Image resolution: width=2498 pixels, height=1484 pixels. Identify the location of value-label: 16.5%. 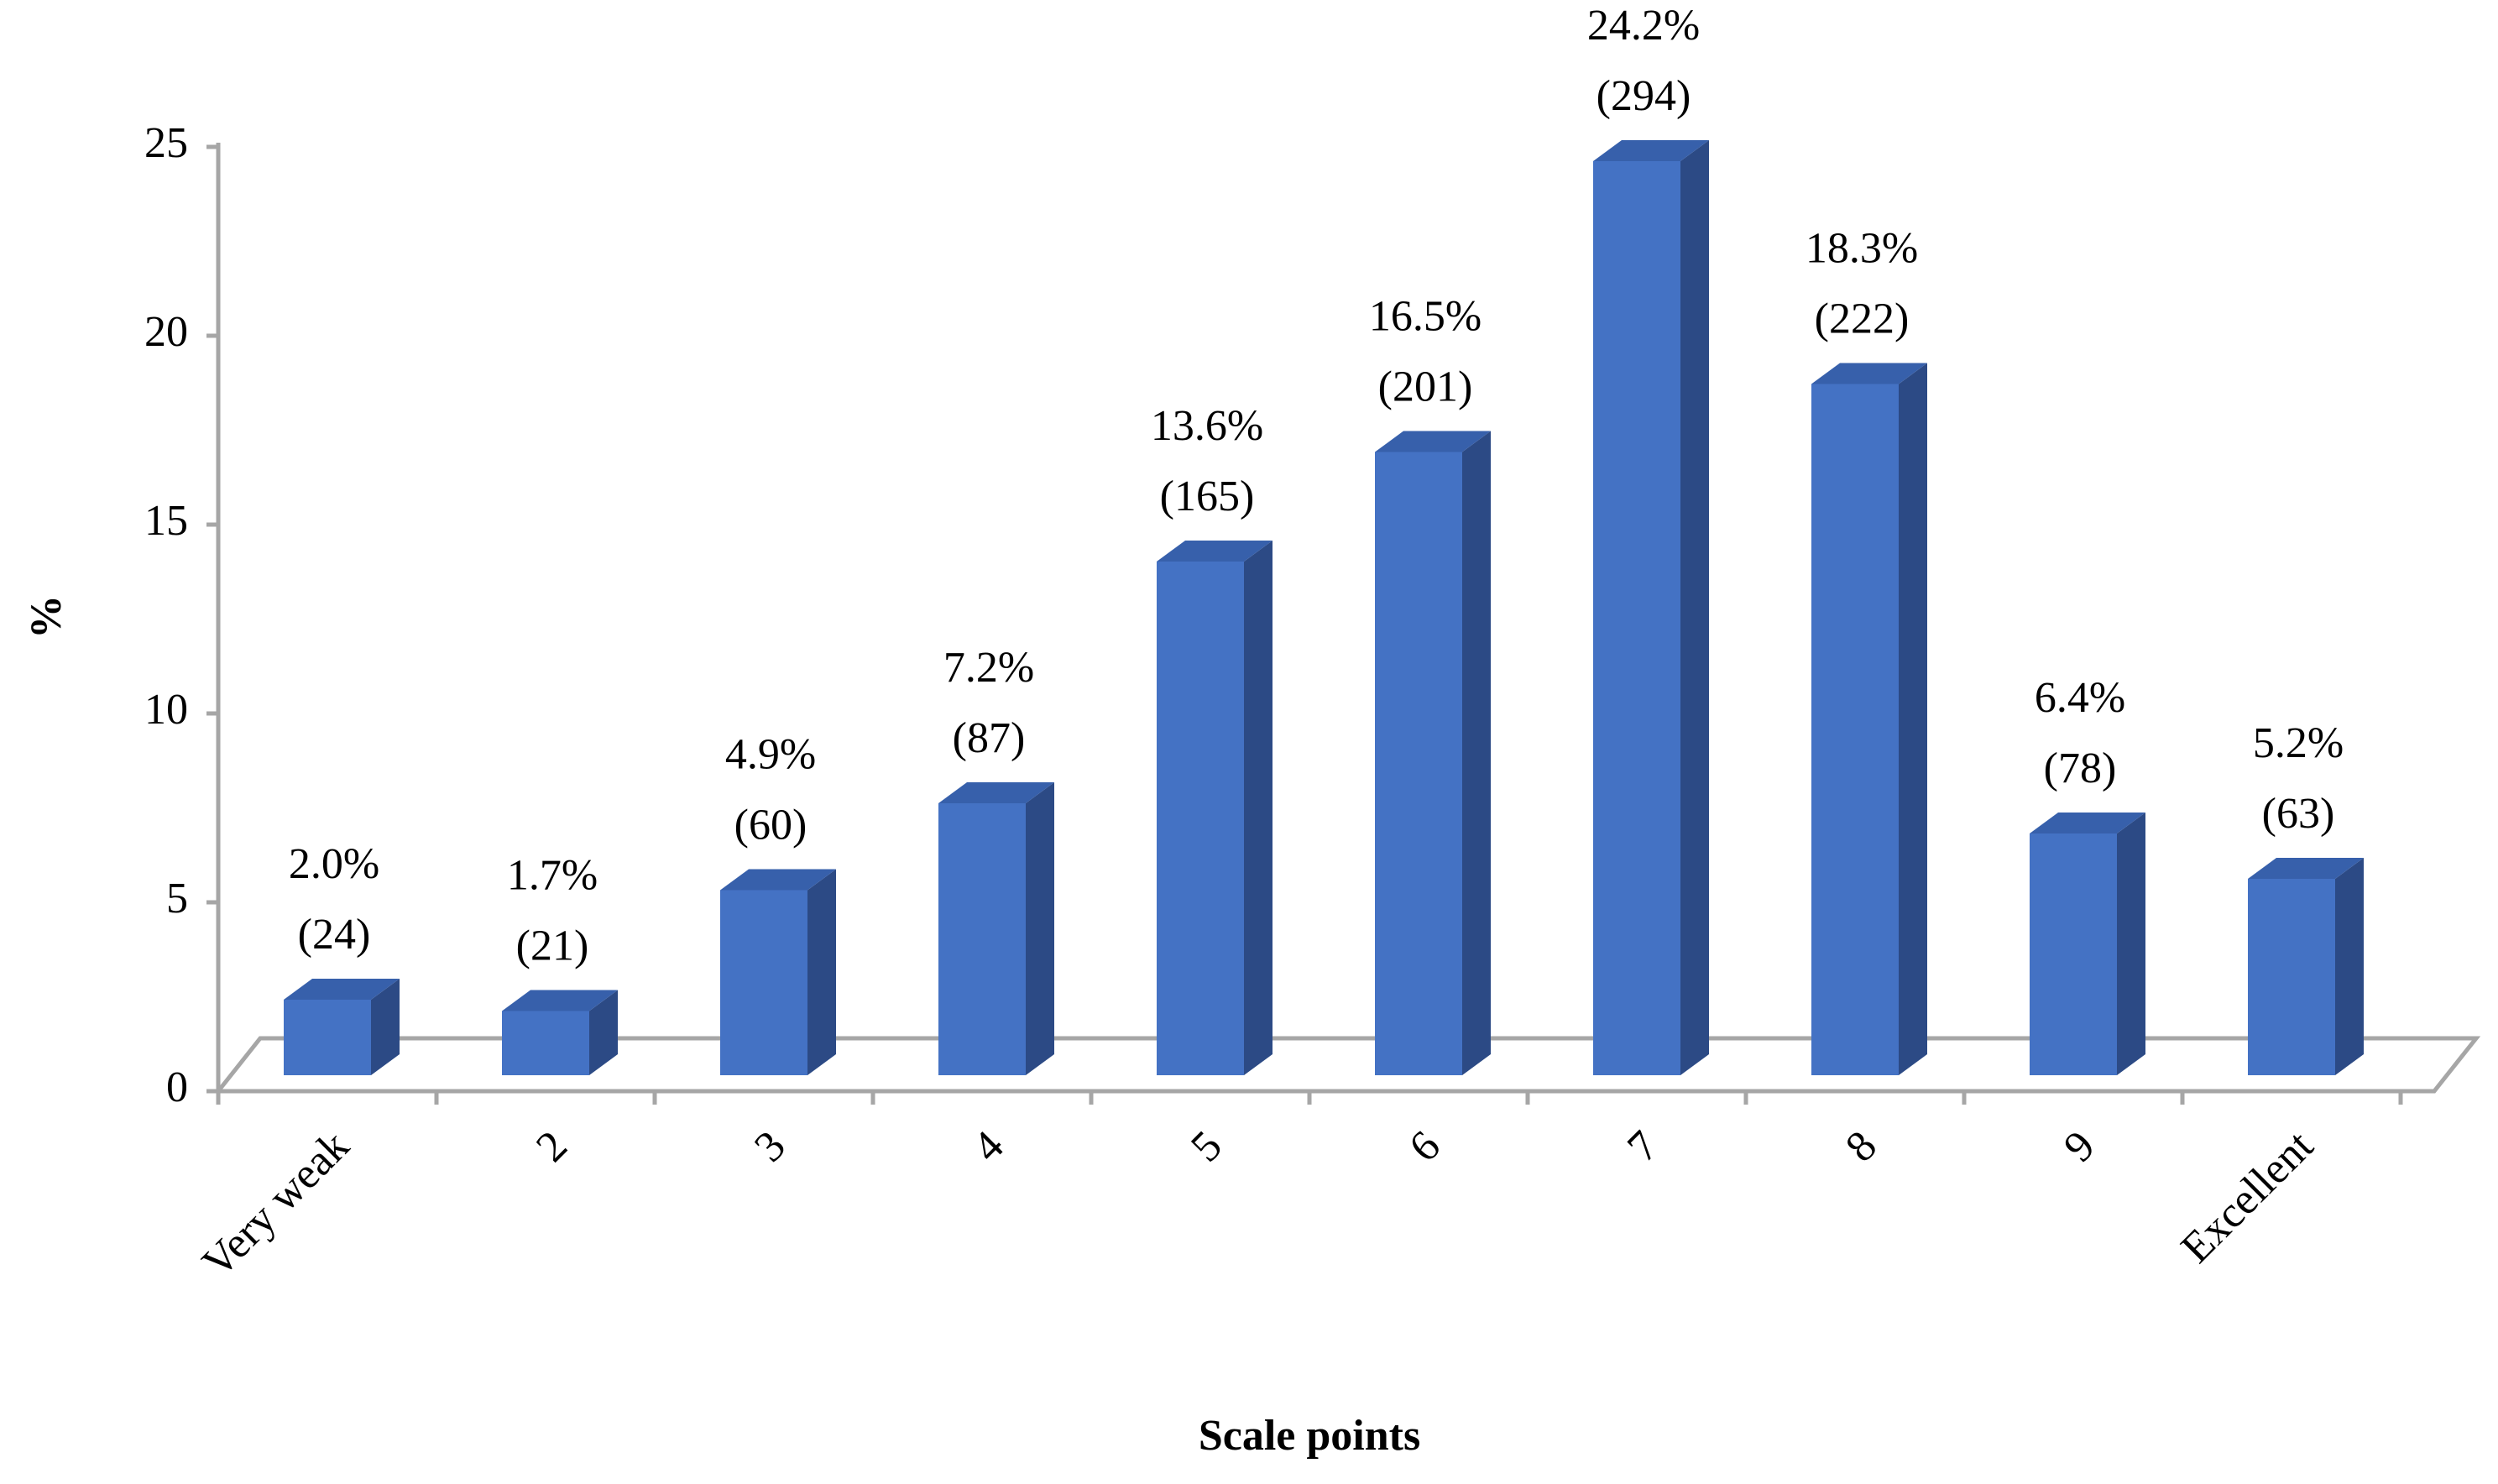
(1425, 316).